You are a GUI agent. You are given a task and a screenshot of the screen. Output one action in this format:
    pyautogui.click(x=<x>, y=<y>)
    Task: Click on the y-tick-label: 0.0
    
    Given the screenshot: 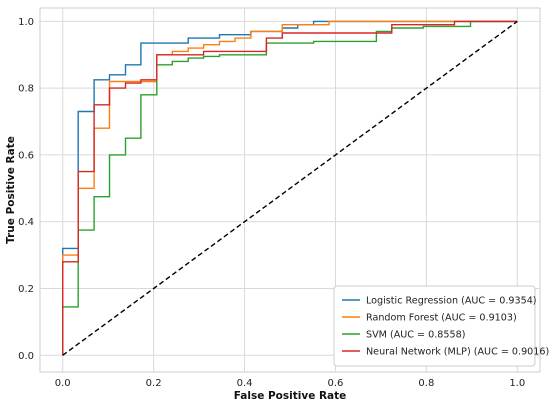 What is the action you would take?
    pyautogui.click(x=26, y=356)
    